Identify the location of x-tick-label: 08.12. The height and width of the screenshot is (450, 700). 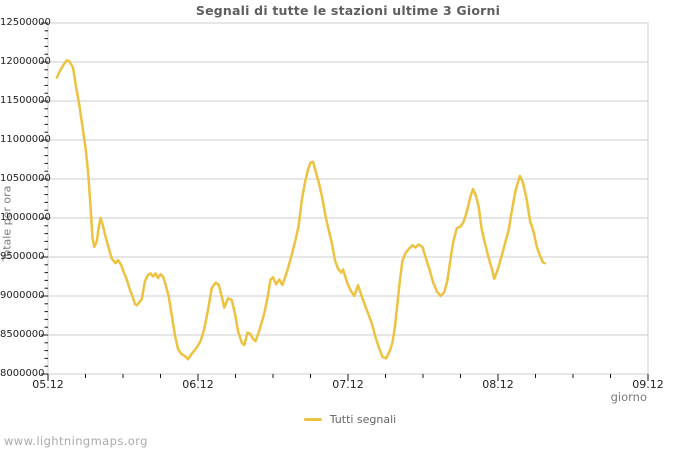
(498, 384).